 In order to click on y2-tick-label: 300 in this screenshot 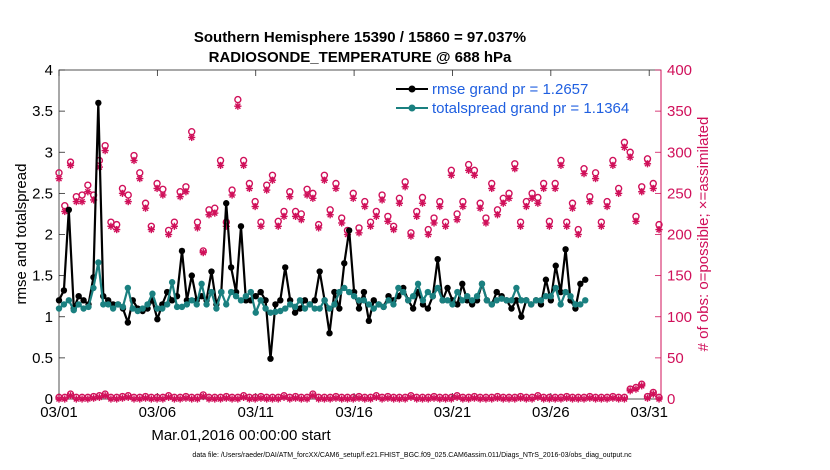, I will do `click(679, 152)`.